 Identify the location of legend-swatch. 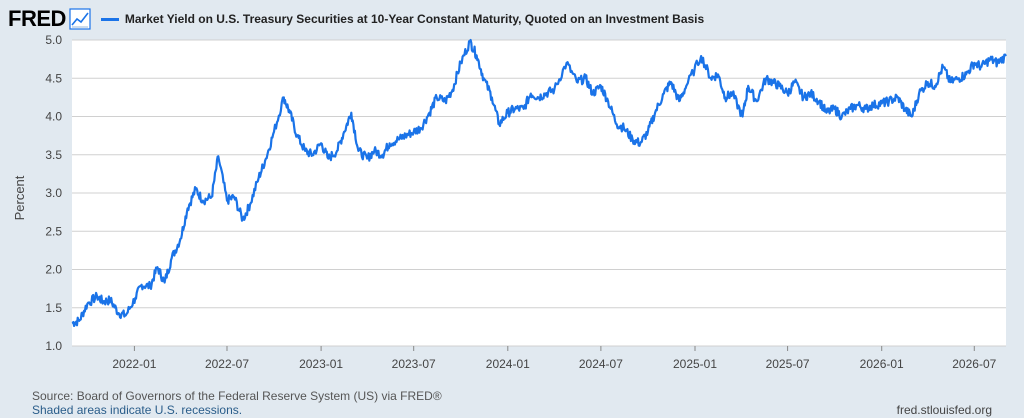
(109, 19).